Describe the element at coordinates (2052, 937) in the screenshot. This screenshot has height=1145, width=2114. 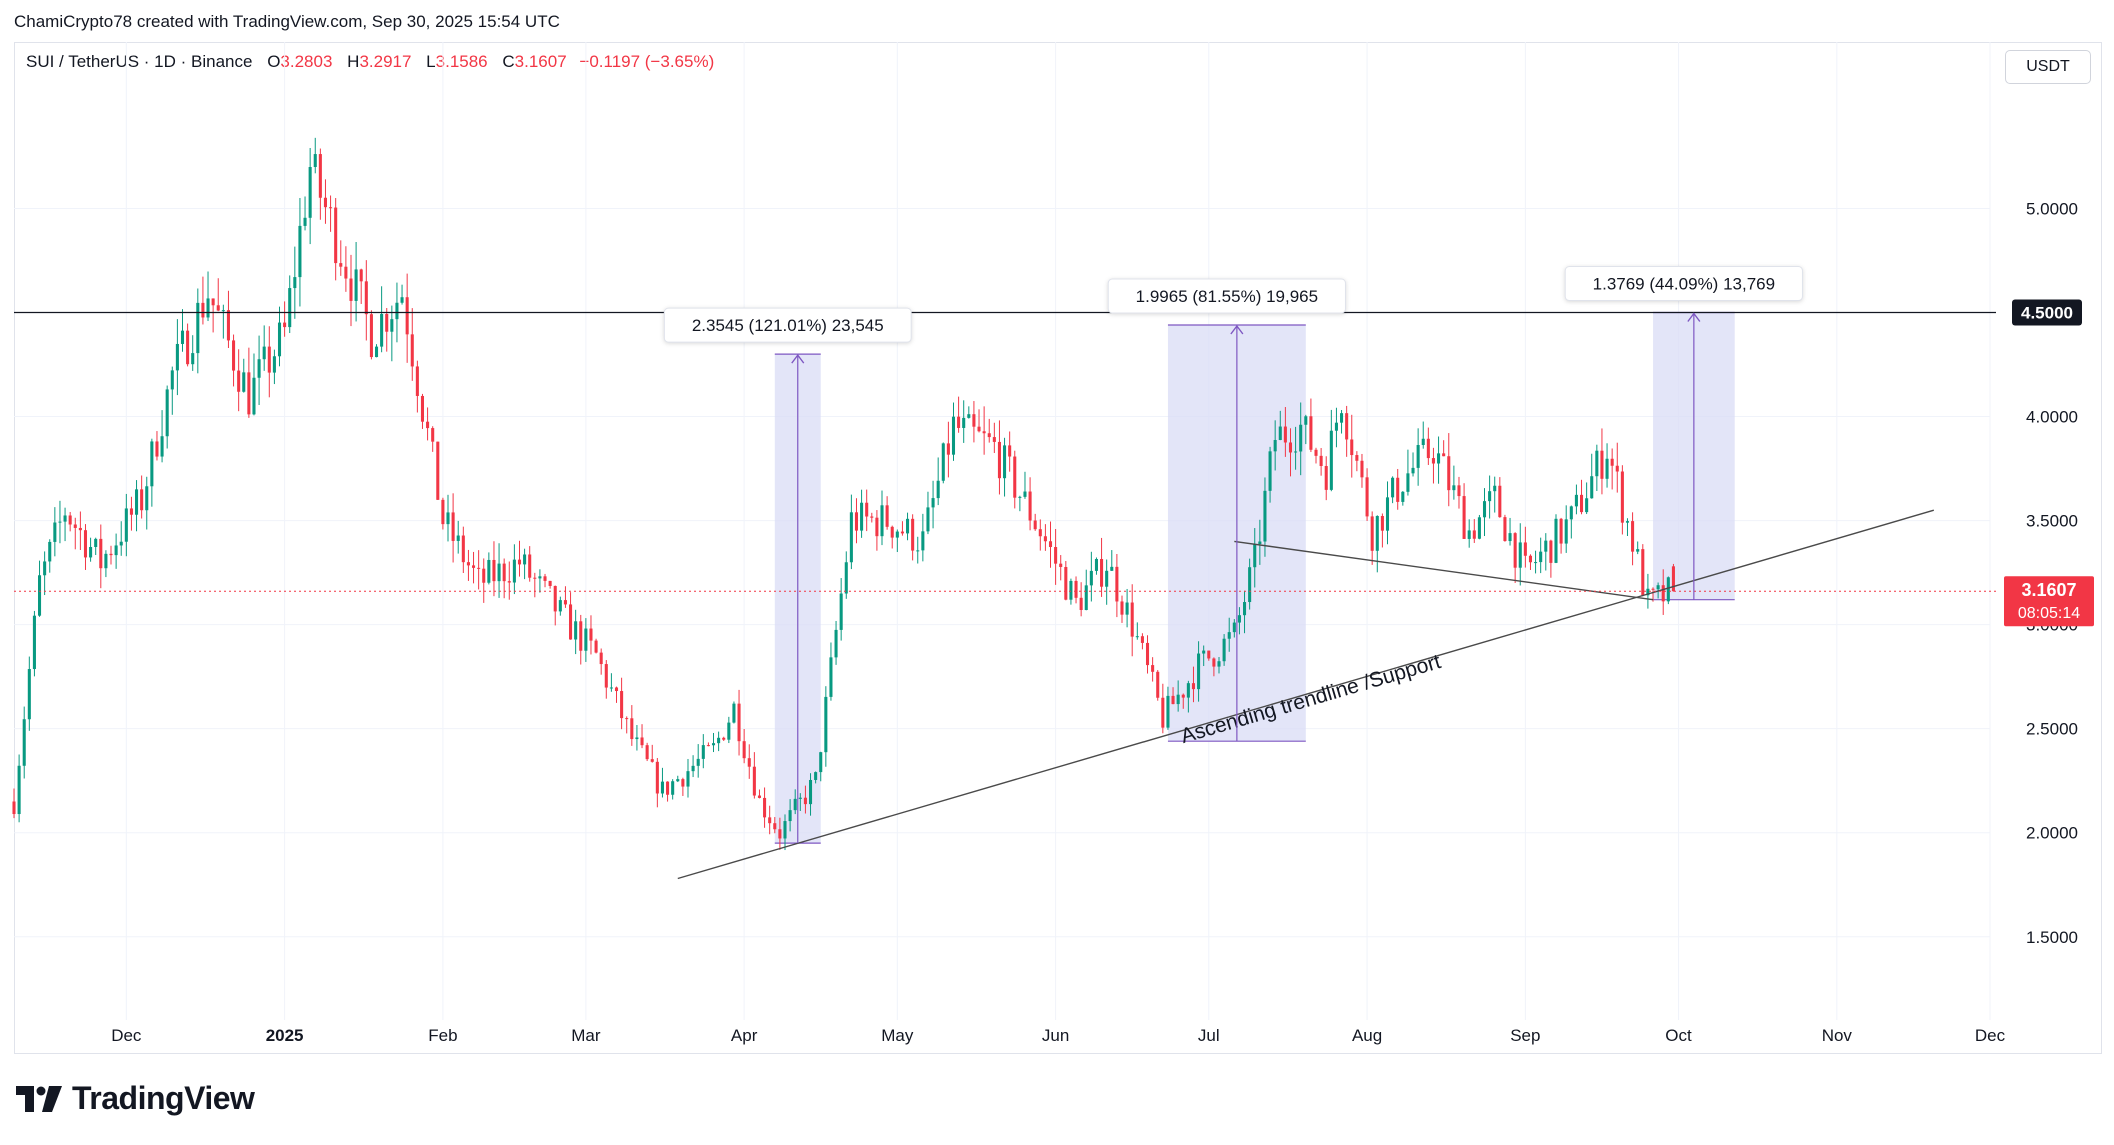
I see `y-tick-label: 1.5000` at that location.